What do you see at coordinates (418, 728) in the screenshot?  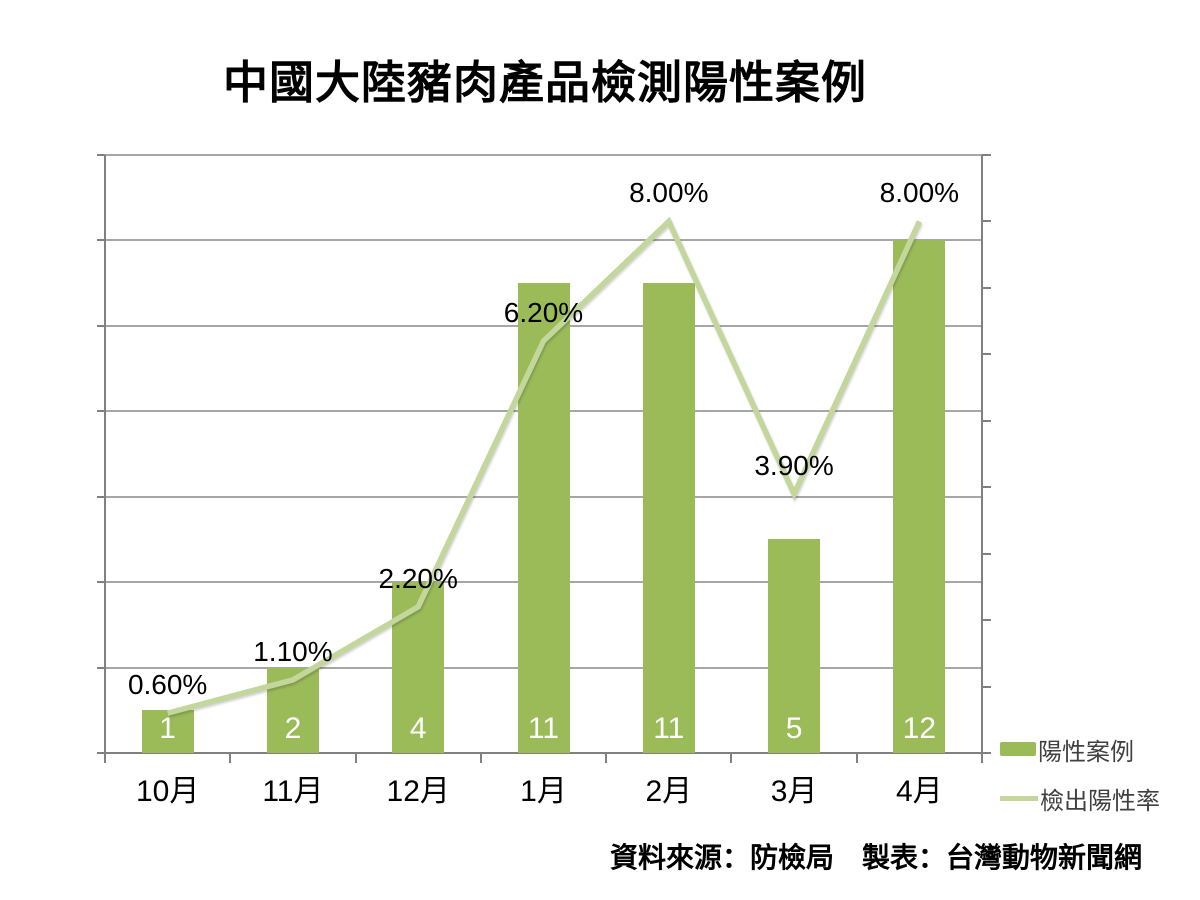 I see `bar-value-label: 4` at bounding box center [418, 728].